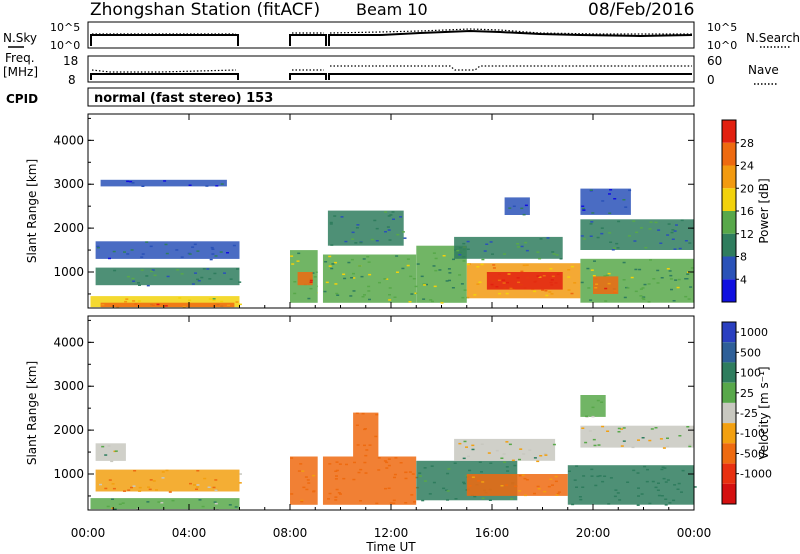 This screenshot has width=800, height=554. Describe the element at coordinates (773, 38) in the screenshot. I see `nsearch-label: N.Search` at that location.